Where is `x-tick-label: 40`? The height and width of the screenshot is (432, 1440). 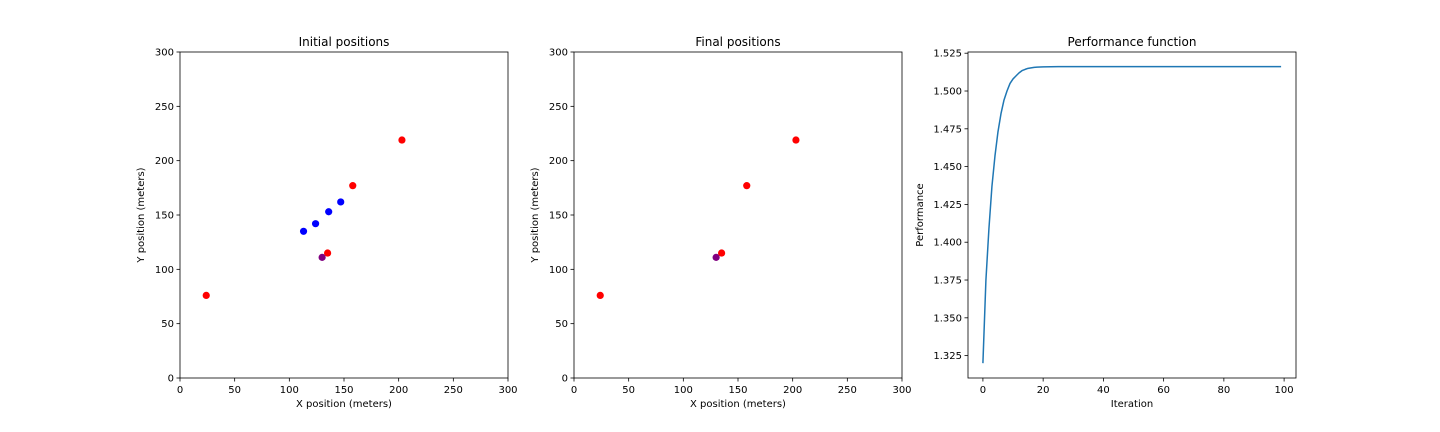 x-tick-label: 40 is located at coordinates (1103, 390).